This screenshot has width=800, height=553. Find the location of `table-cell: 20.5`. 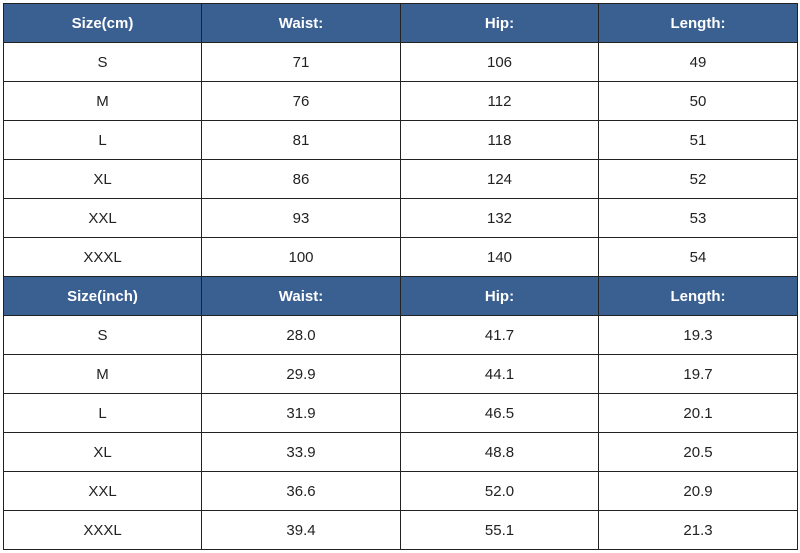

table-cell: 20.5 is located at coordinates (698, 452).